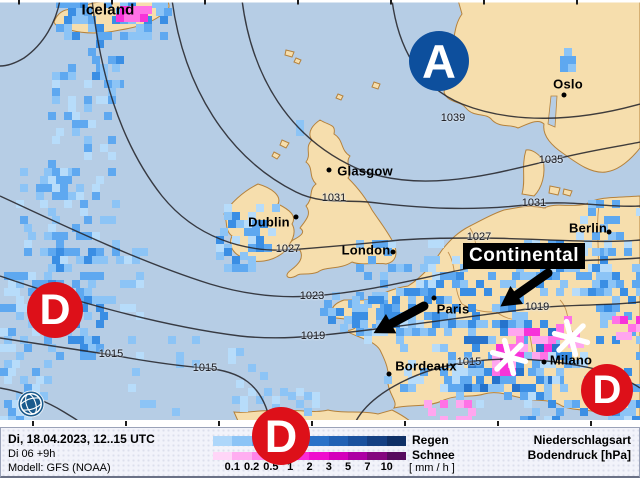  Describe the element at coordinates (386, 467) in the screenshot. I see `scale-value-label: 10` at that location.